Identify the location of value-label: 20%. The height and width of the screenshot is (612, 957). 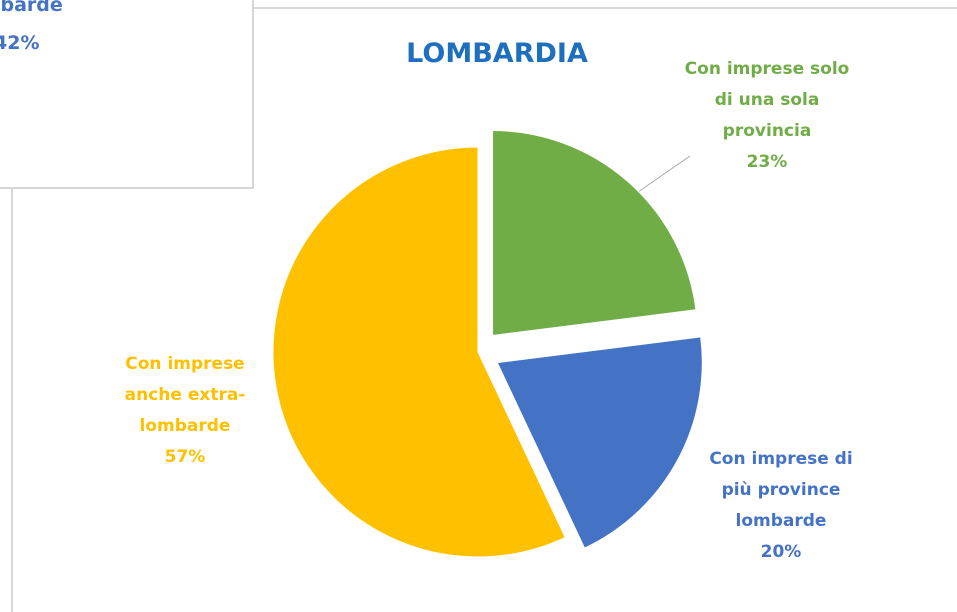
(781, 552).